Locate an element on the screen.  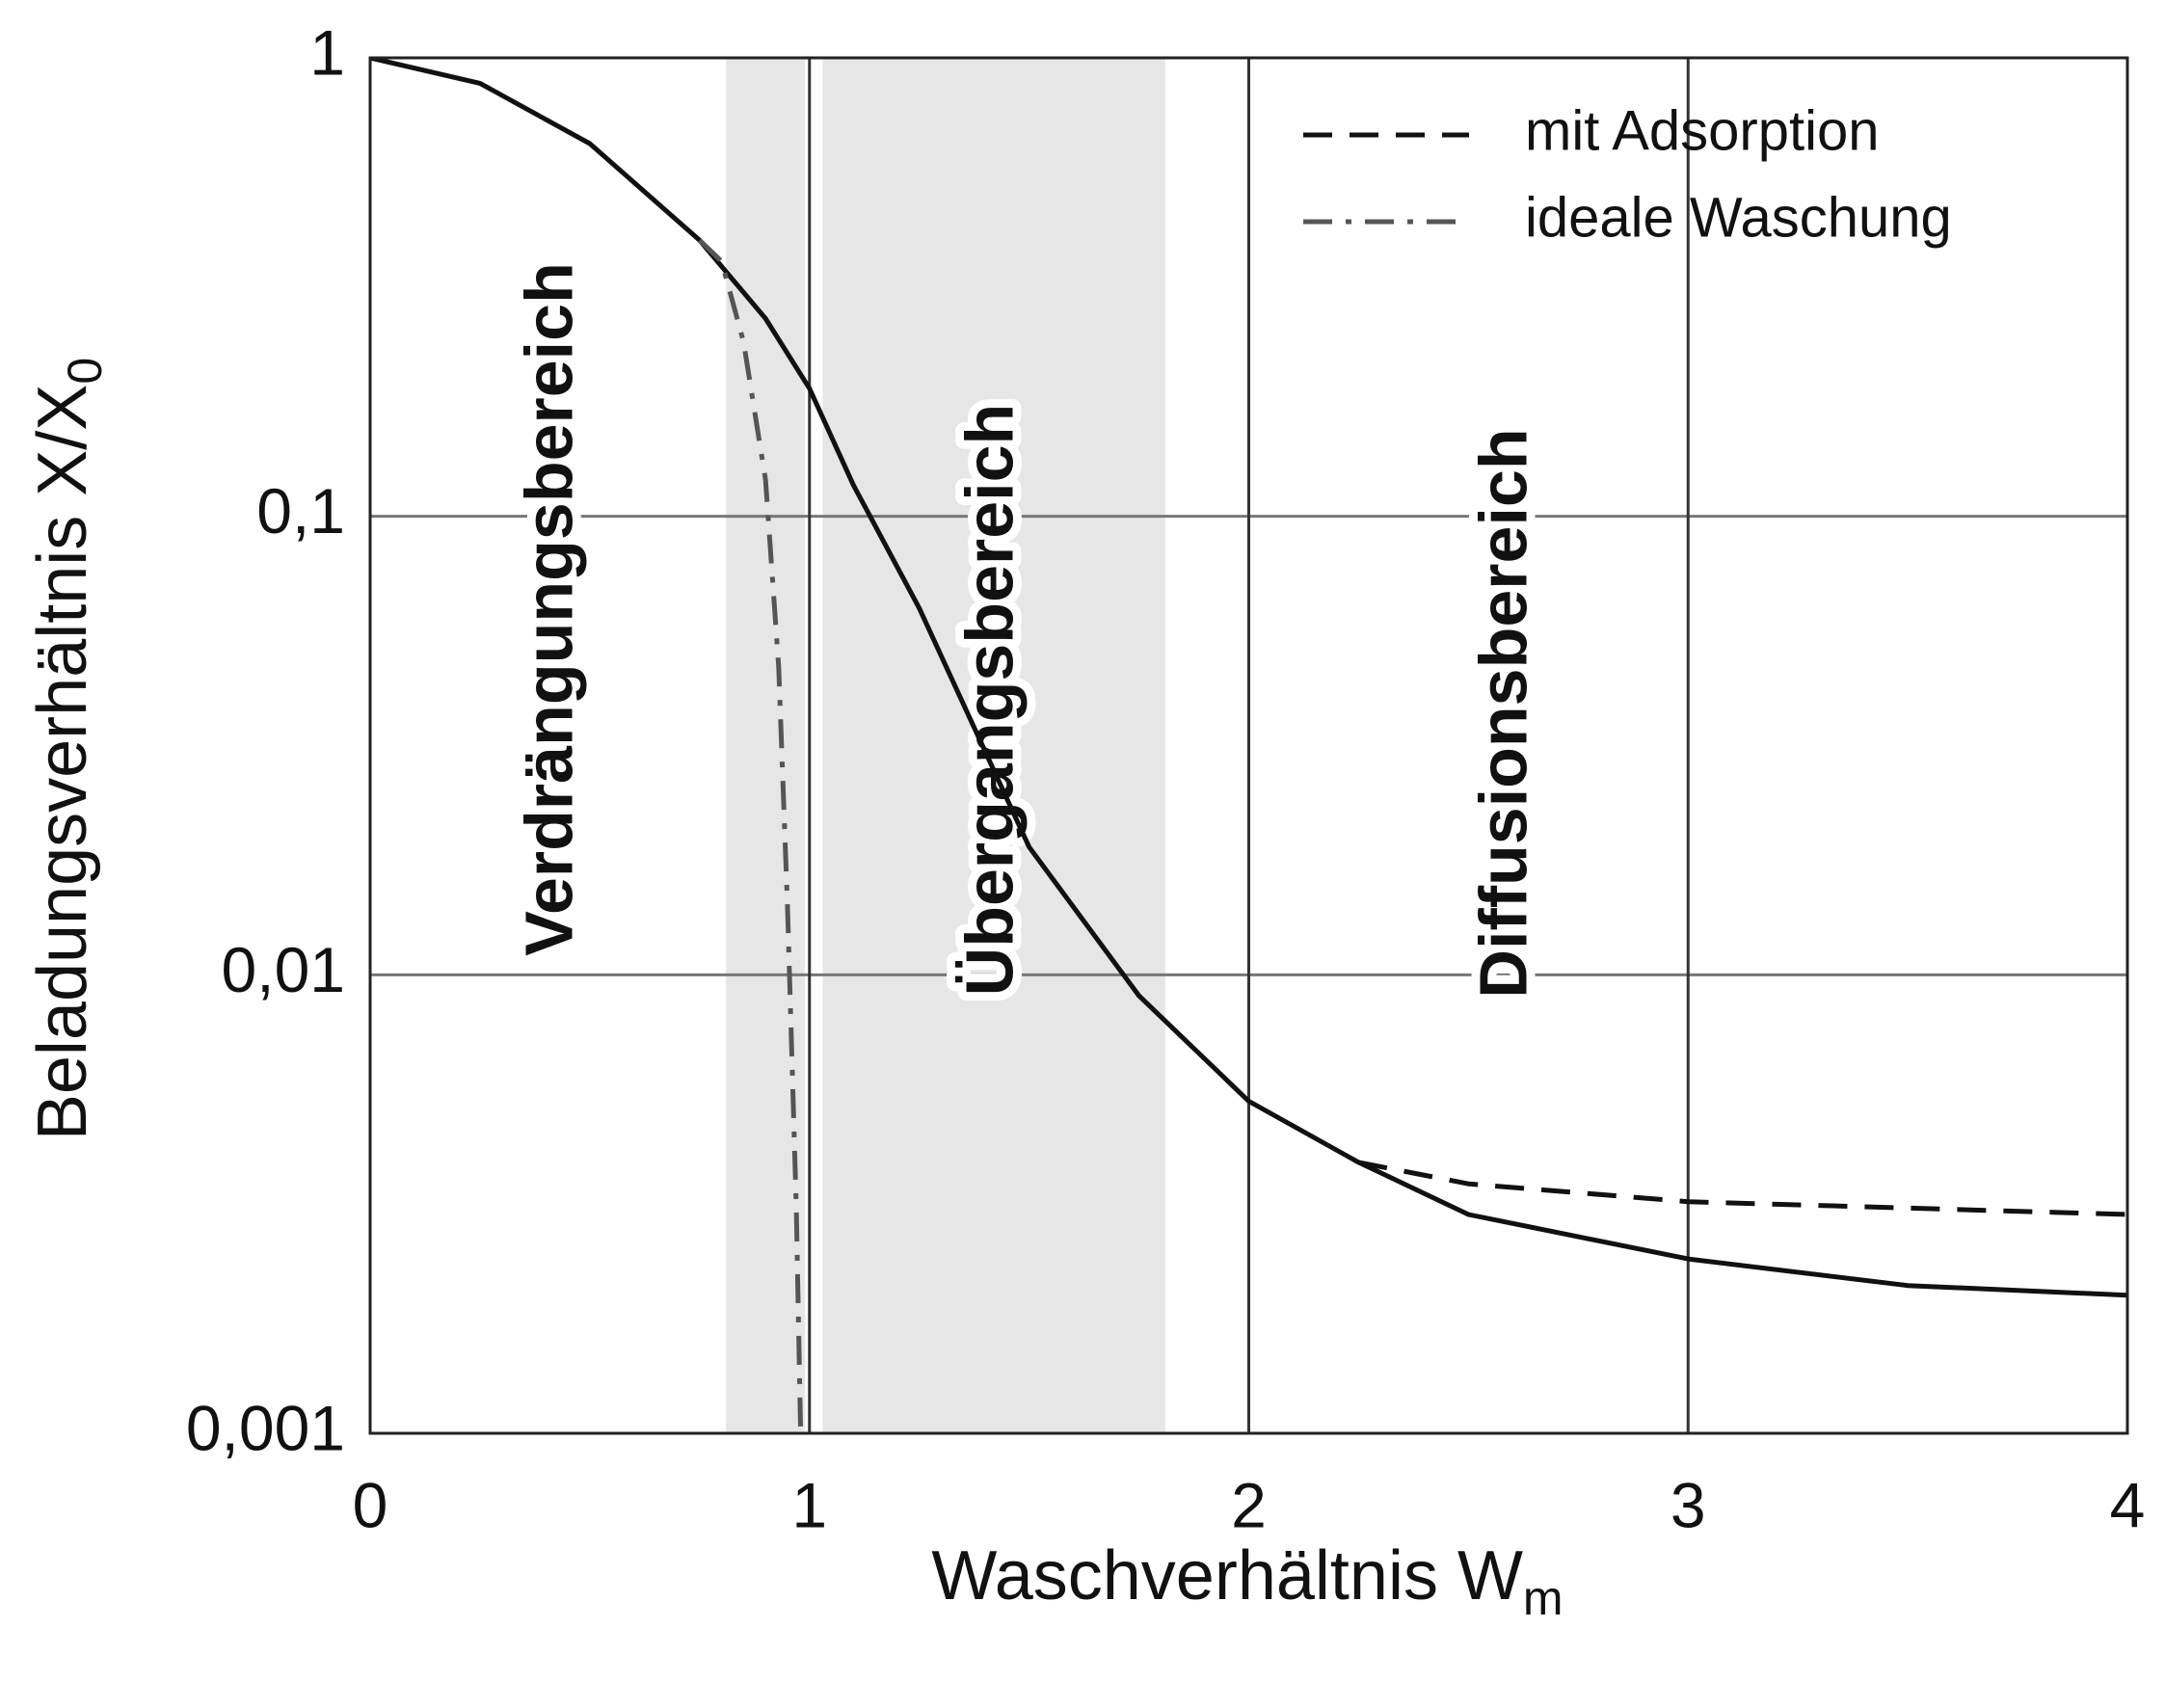
y-axis-label: Beladungsverhältnis X/X0 is located at coordinates (68, 749).